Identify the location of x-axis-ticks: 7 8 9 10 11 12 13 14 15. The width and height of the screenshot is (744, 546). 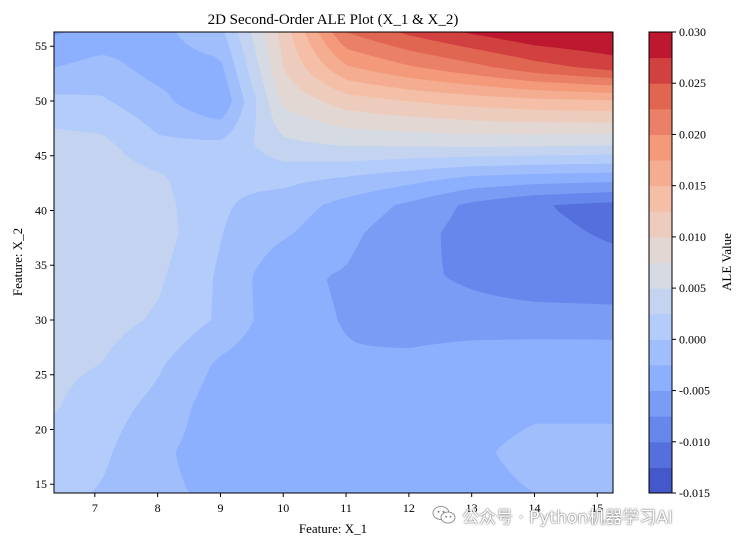
(347, 504).